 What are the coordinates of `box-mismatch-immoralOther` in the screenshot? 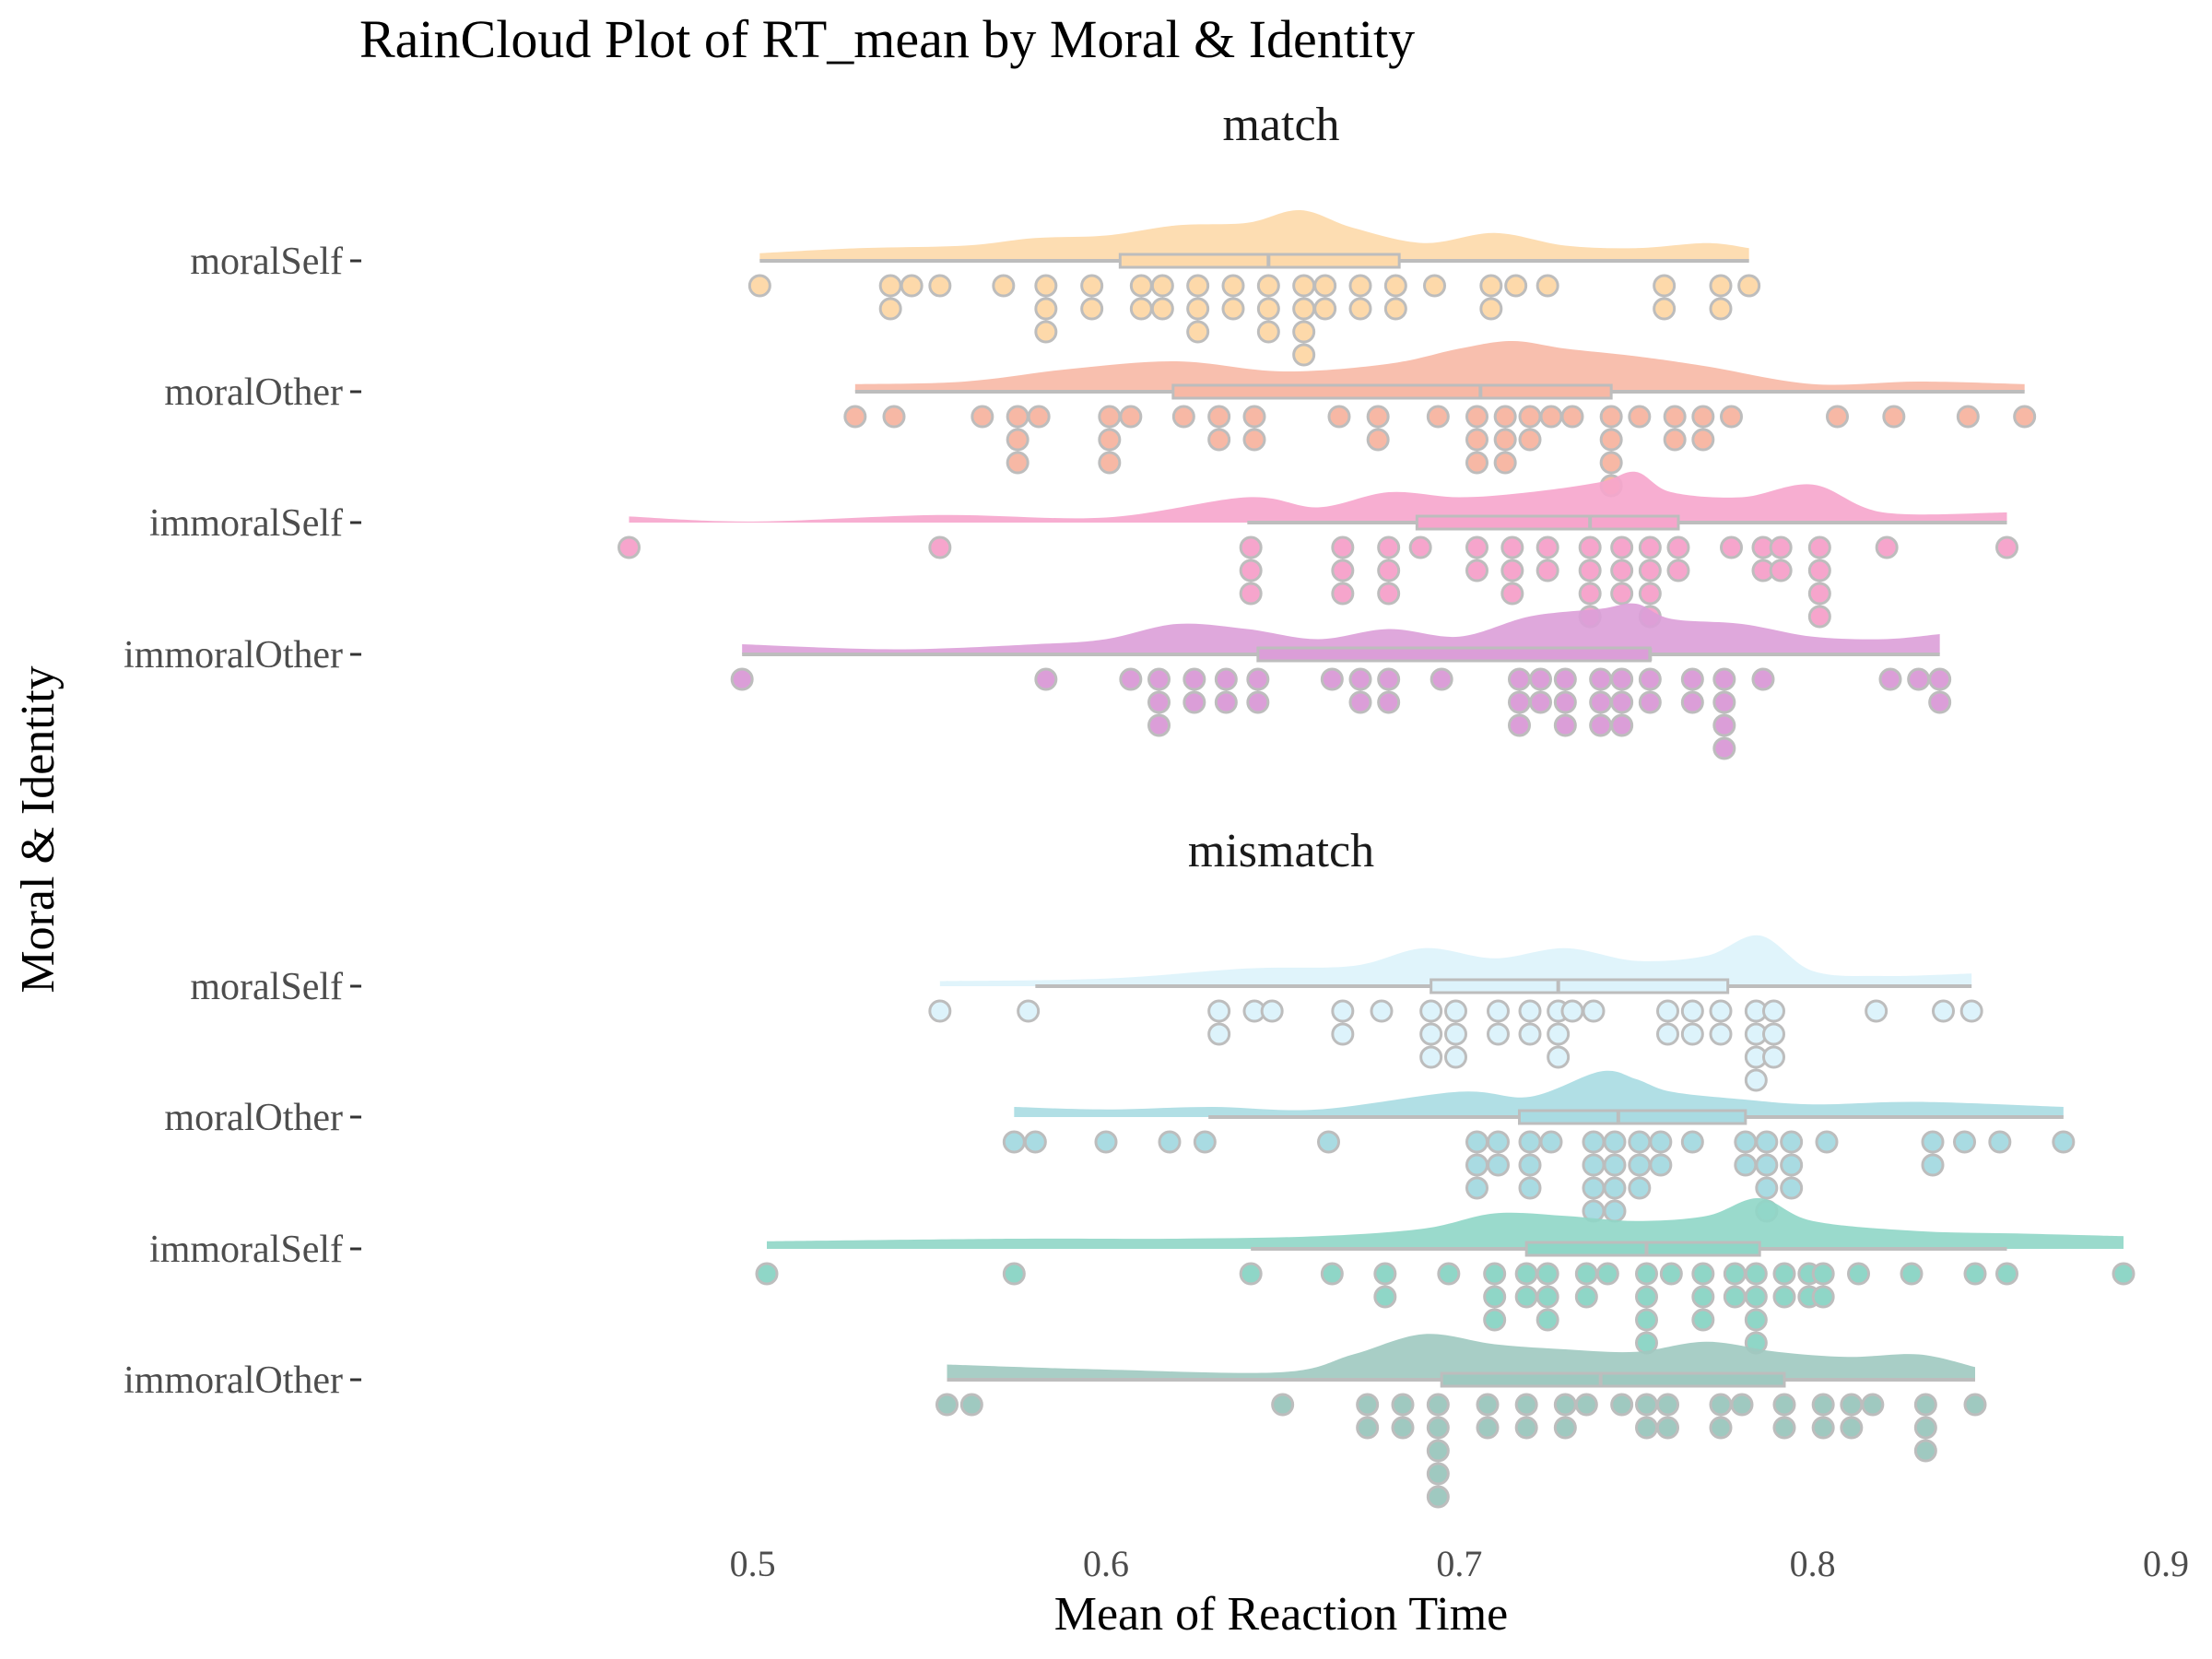 It's located at (1613, 1379).